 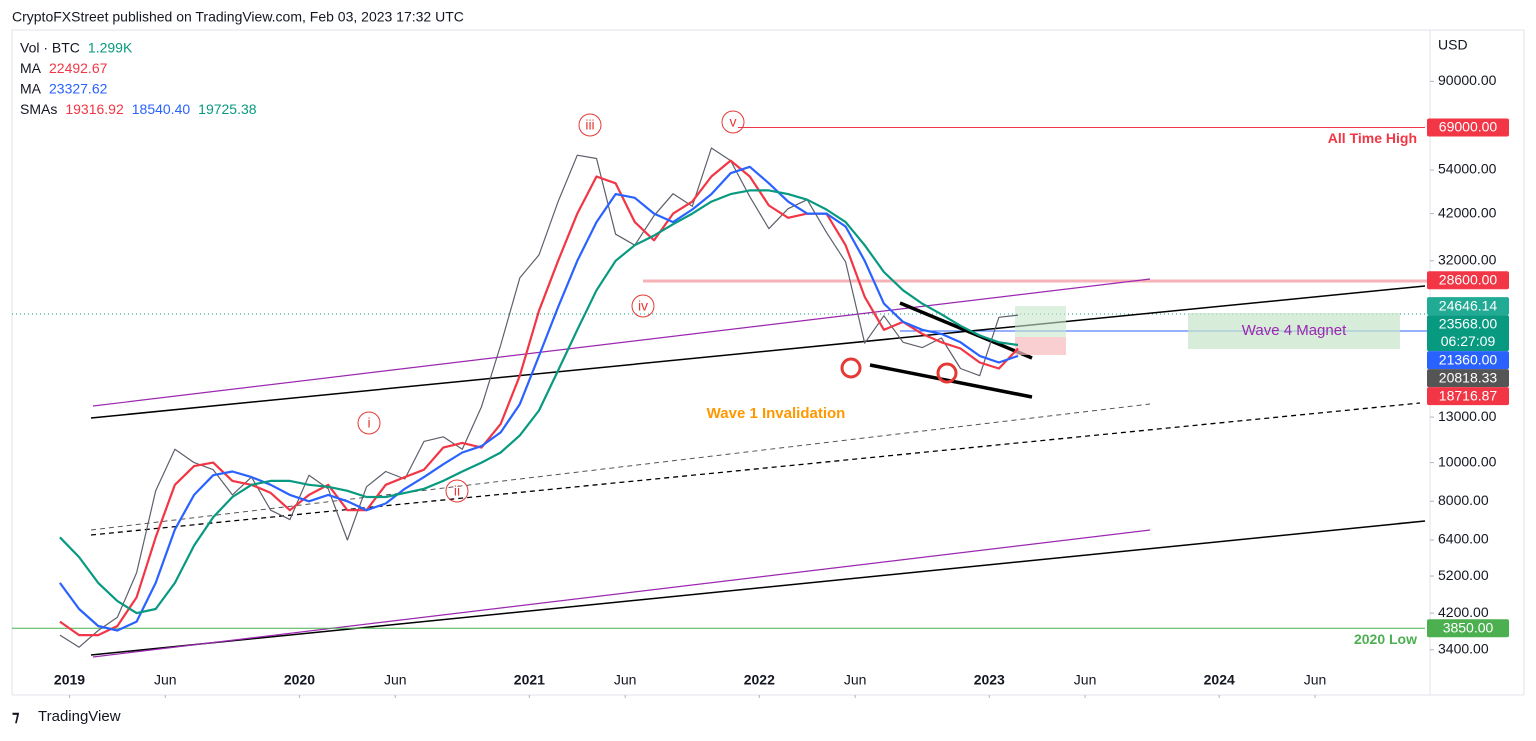 I want to click on price-label: 20818.33, so click(x=1468, y=377).